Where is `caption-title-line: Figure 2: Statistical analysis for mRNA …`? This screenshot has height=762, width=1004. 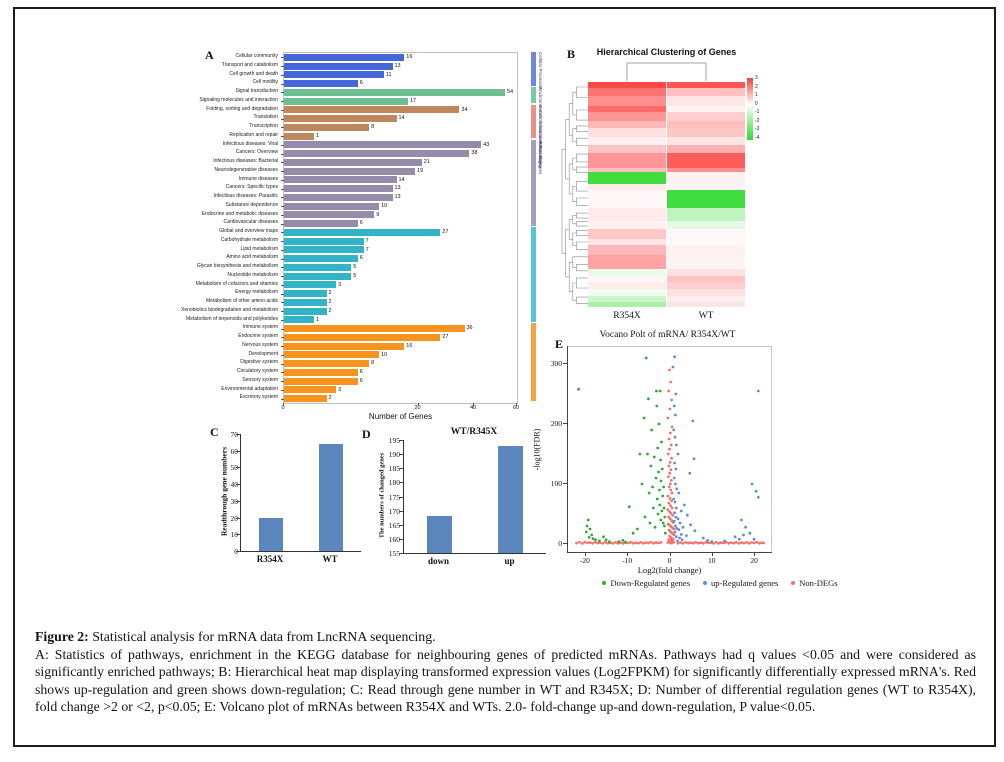 caption-title-line: Figure 2: Statistical analysis for mRNA … is located at coordinates (505, 637).